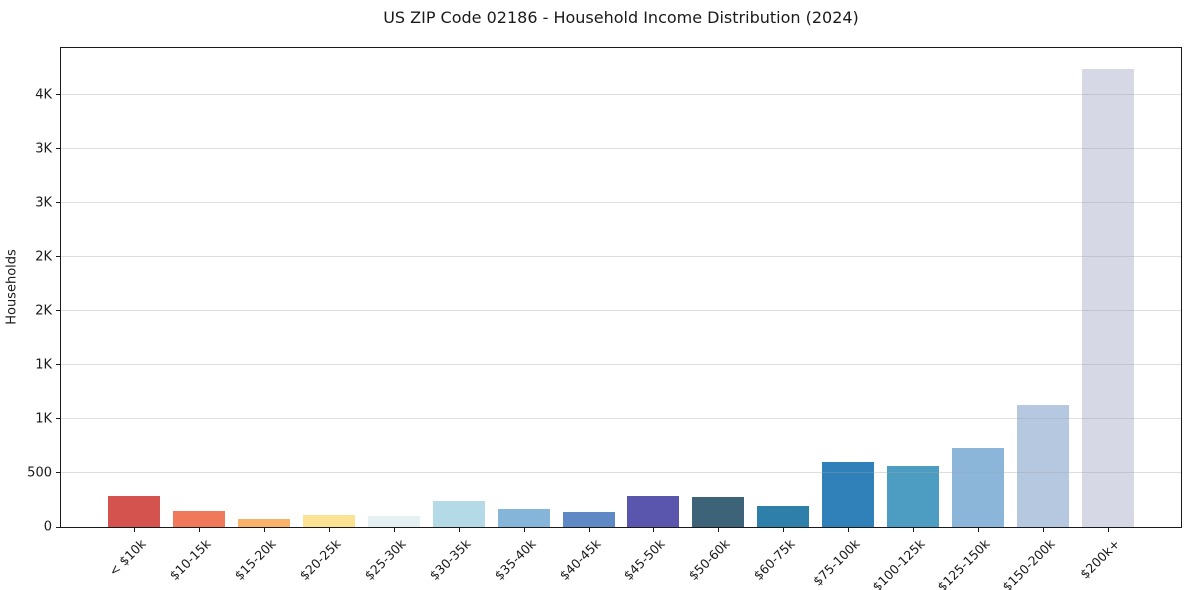  I want to click on bar-$100-125k, so click(912, 496).